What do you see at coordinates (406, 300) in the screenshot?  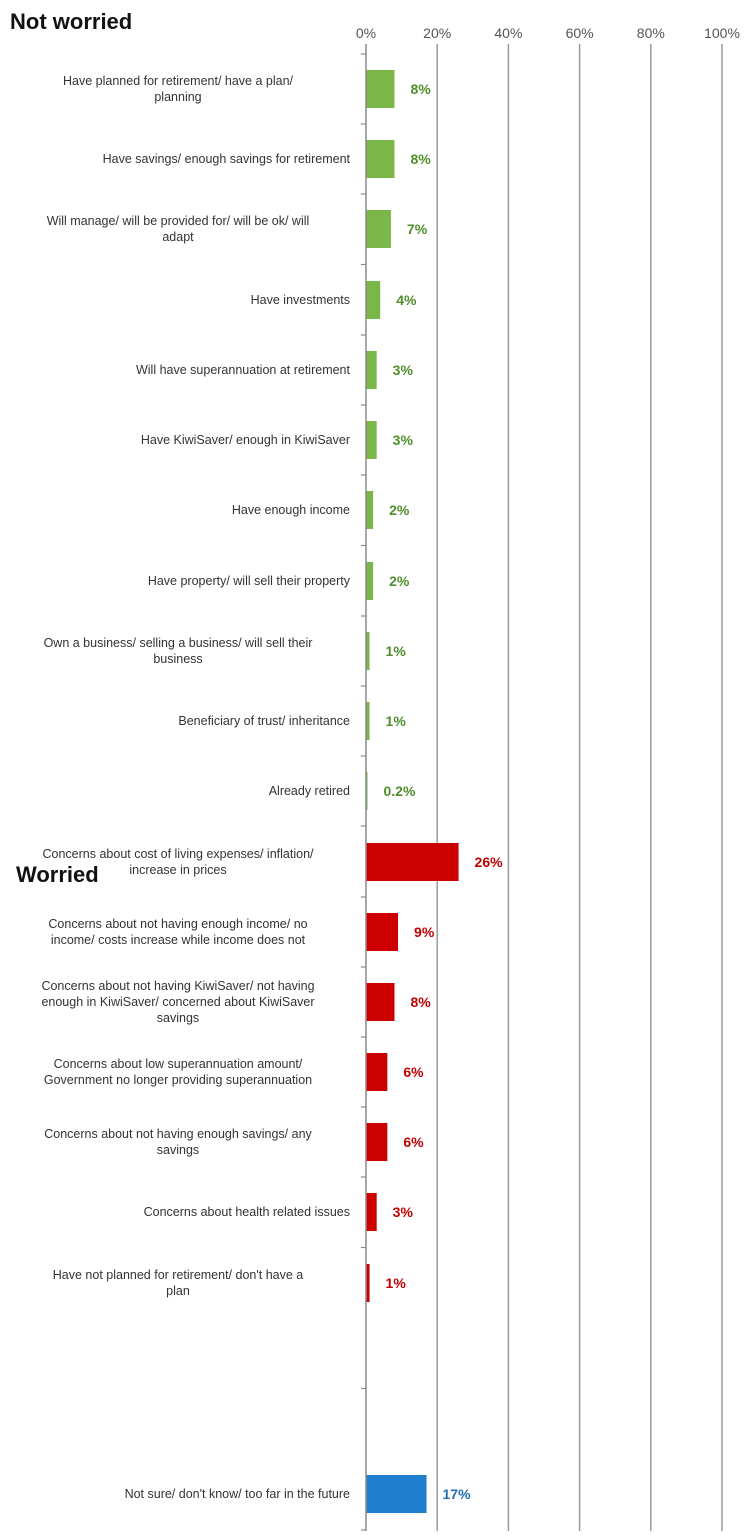 I see `data-label: 4%` at bounding box center [406, 300].